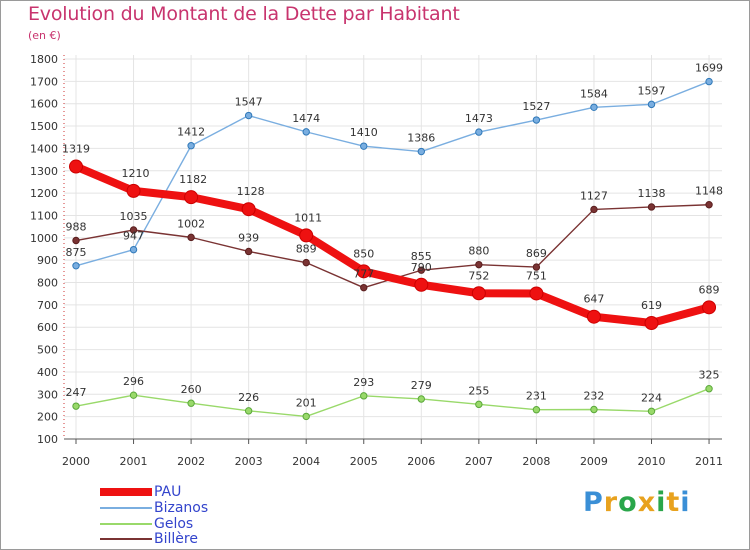 The image size is (750, 550). Describe the element at coordinates (673, 502) in the screenshot. I see `logo-letter: t` at that location.